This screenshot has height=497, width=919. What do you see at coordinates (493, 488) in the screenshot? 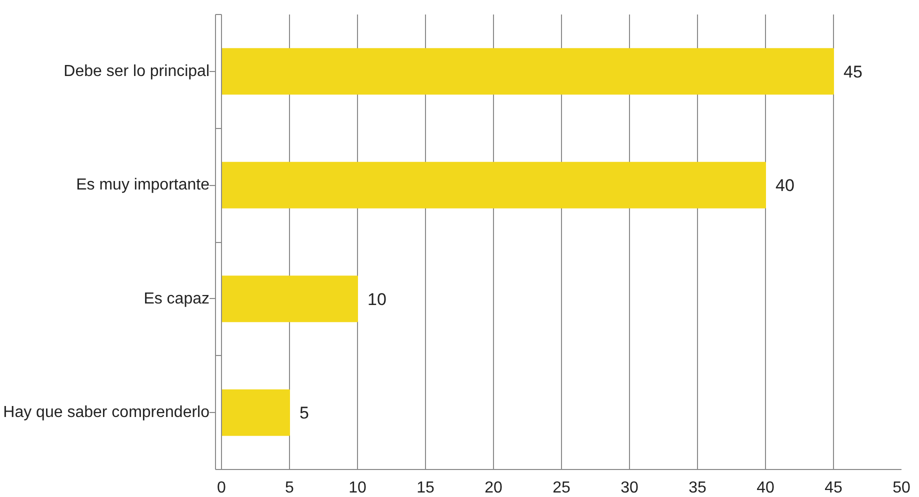
I see `x-tick-label: 20` at bounding box center [493, 488].